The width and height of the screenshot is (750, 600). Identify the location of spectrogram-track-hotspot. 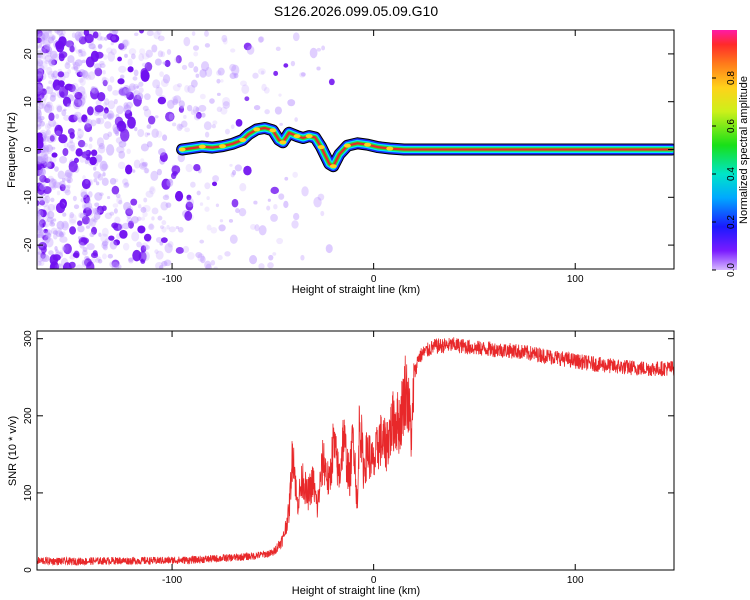
(222, 146).